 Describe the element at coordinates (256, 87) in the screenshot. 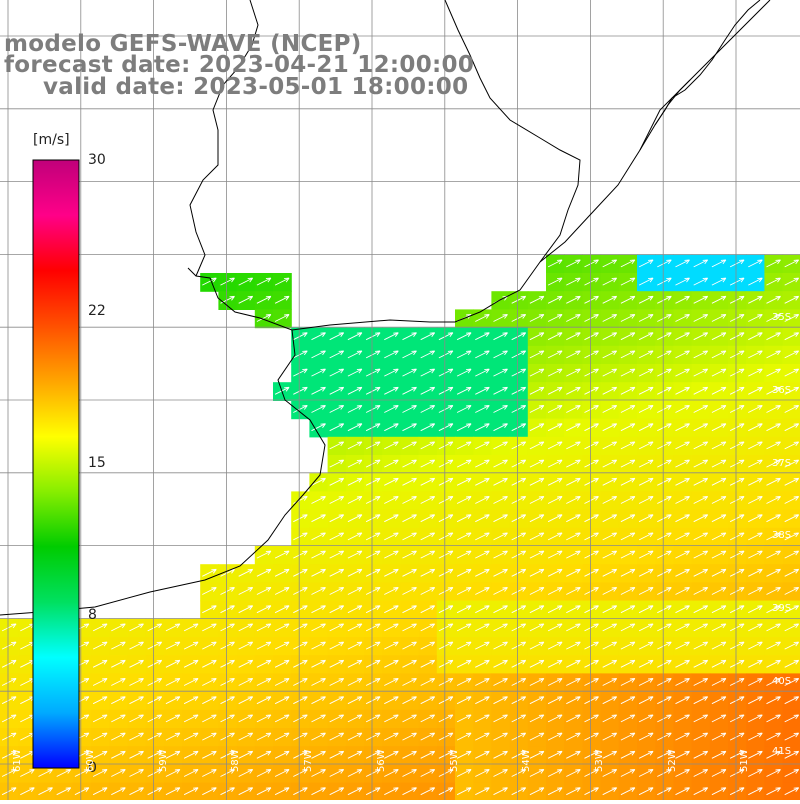

I see `valid-date: valid date: 2023-05-01 18:00:00` at that location.